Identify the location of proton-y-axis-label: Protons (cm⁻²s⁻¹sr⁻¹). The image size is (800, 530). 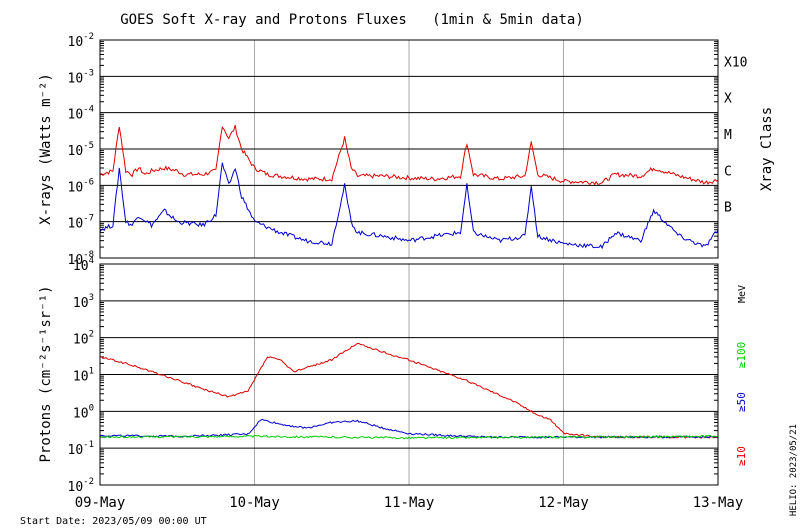
(46, 373).